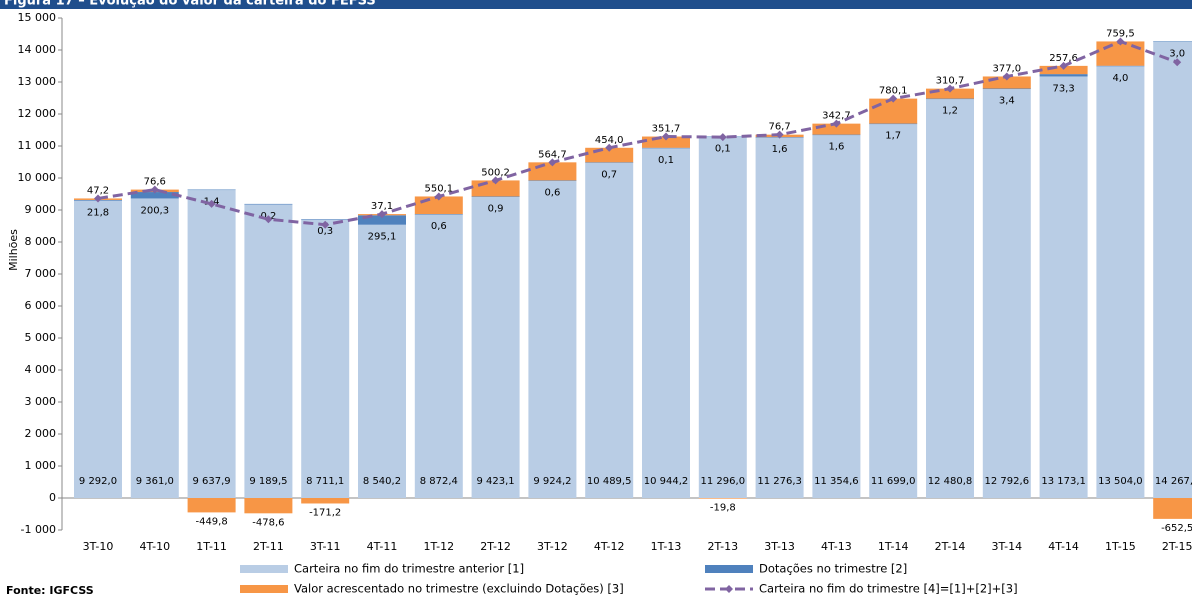  Describe the element at coordinates (37, 49) in the screenshot. I see `y-tick-label: 14 000` at that location.